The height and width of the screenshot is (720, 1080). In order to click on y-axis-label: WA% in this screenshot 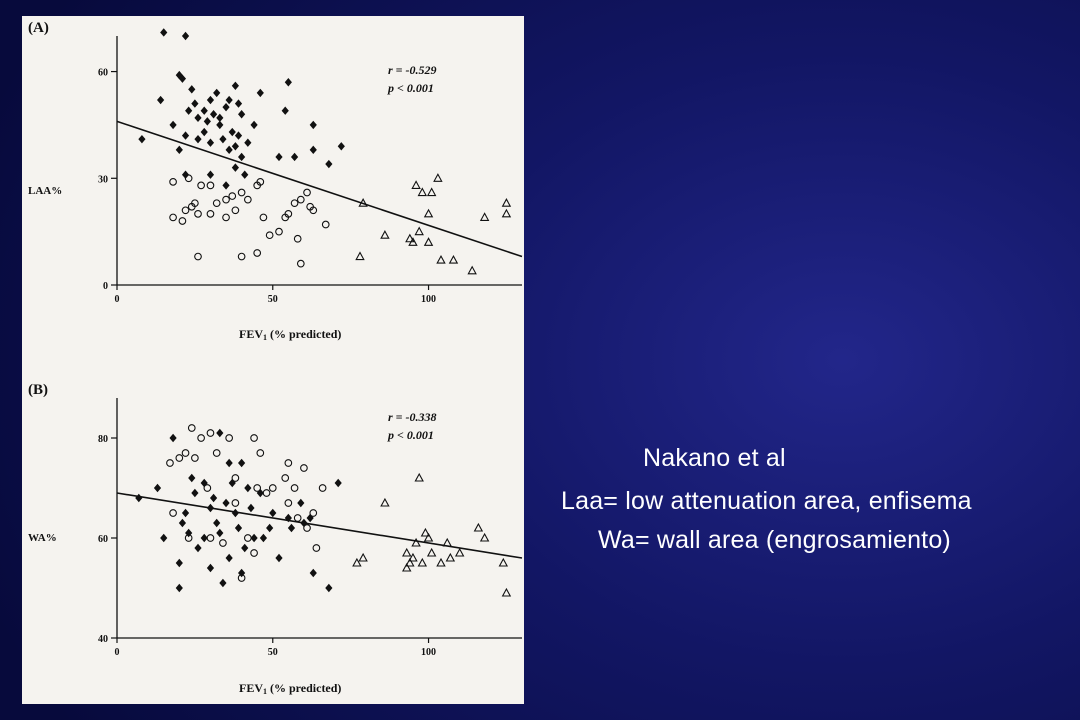, I will do `click(42, 538)`.